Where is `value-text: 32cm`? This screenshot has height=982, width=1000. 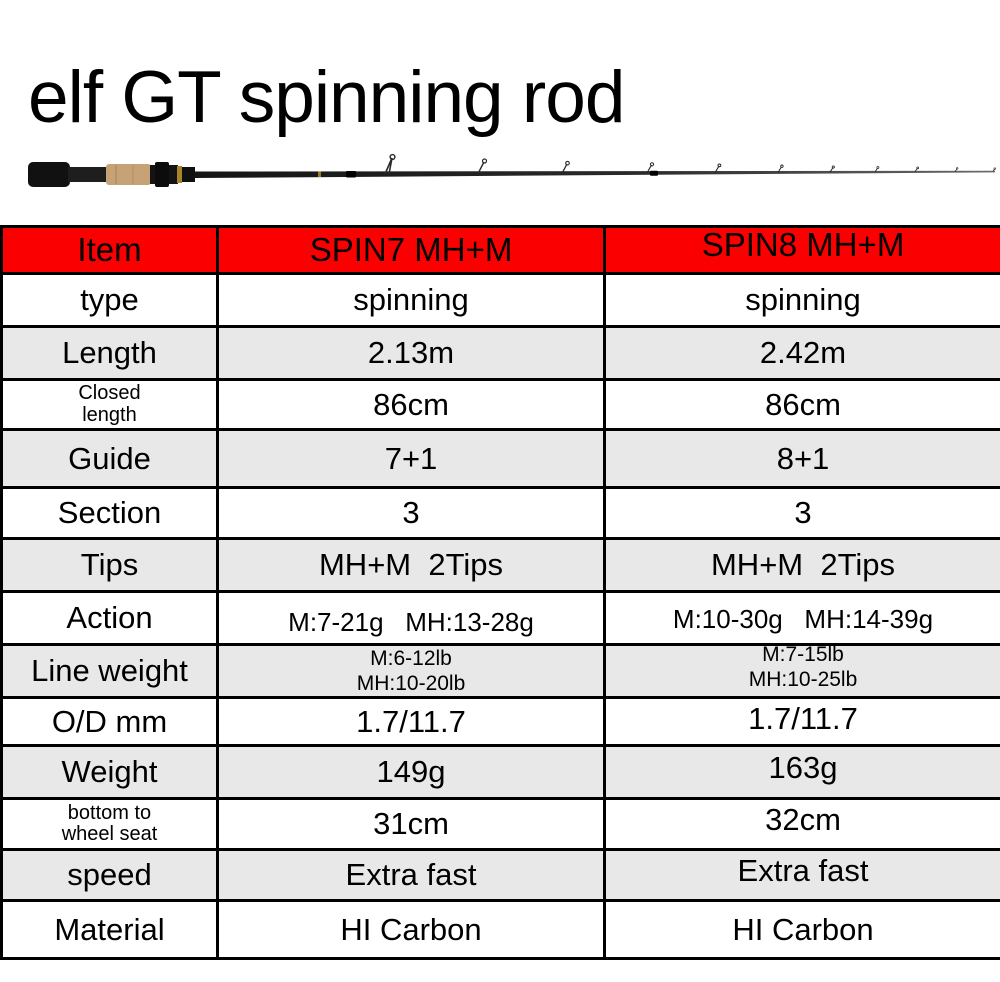 value-text: 32cm is located at coordinates (803, 820).